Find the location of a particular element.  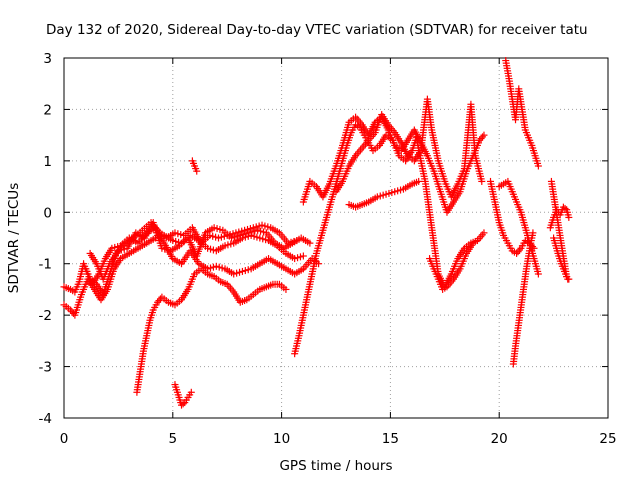

y-tick-label: 2 is located at coordinates (47, 110).